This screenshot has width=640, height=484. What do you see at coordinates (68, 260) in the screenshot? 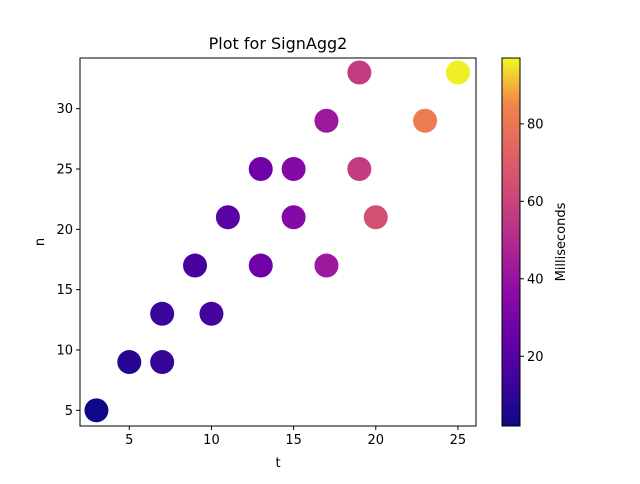
I see `y-axis: 5 10 15 20 25 30` at bounding box center [68, 260].